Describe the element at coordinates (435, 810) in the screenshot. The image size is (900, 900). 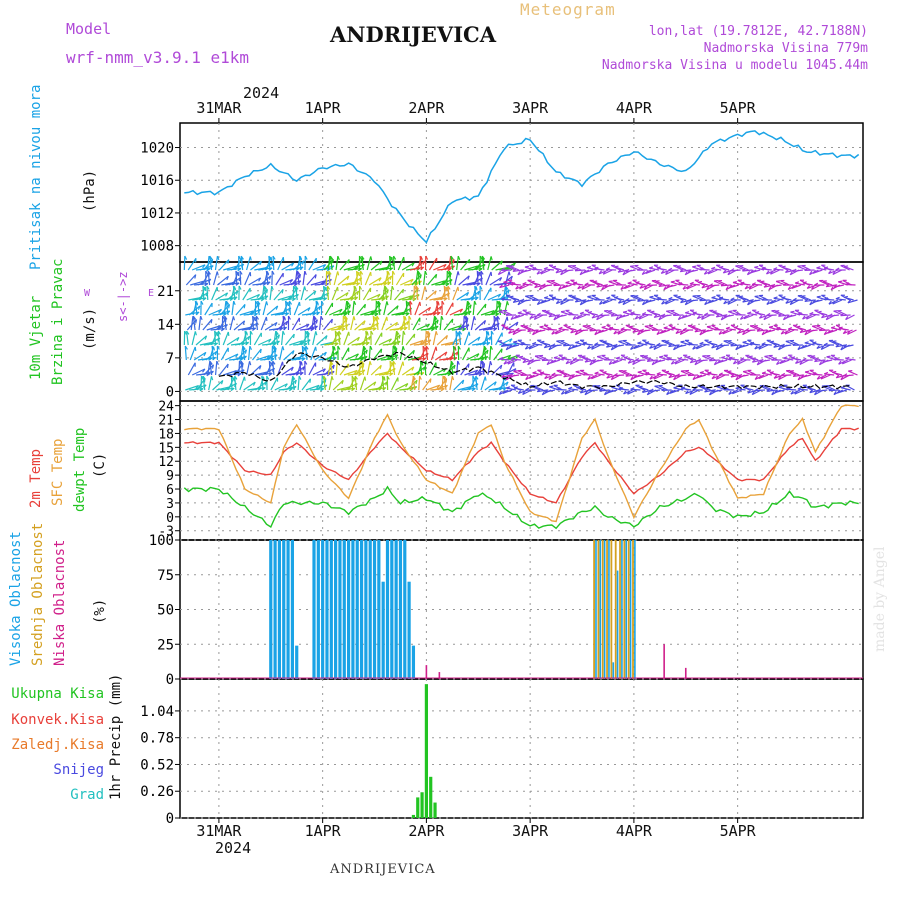
I see `precip-bar` at that location.